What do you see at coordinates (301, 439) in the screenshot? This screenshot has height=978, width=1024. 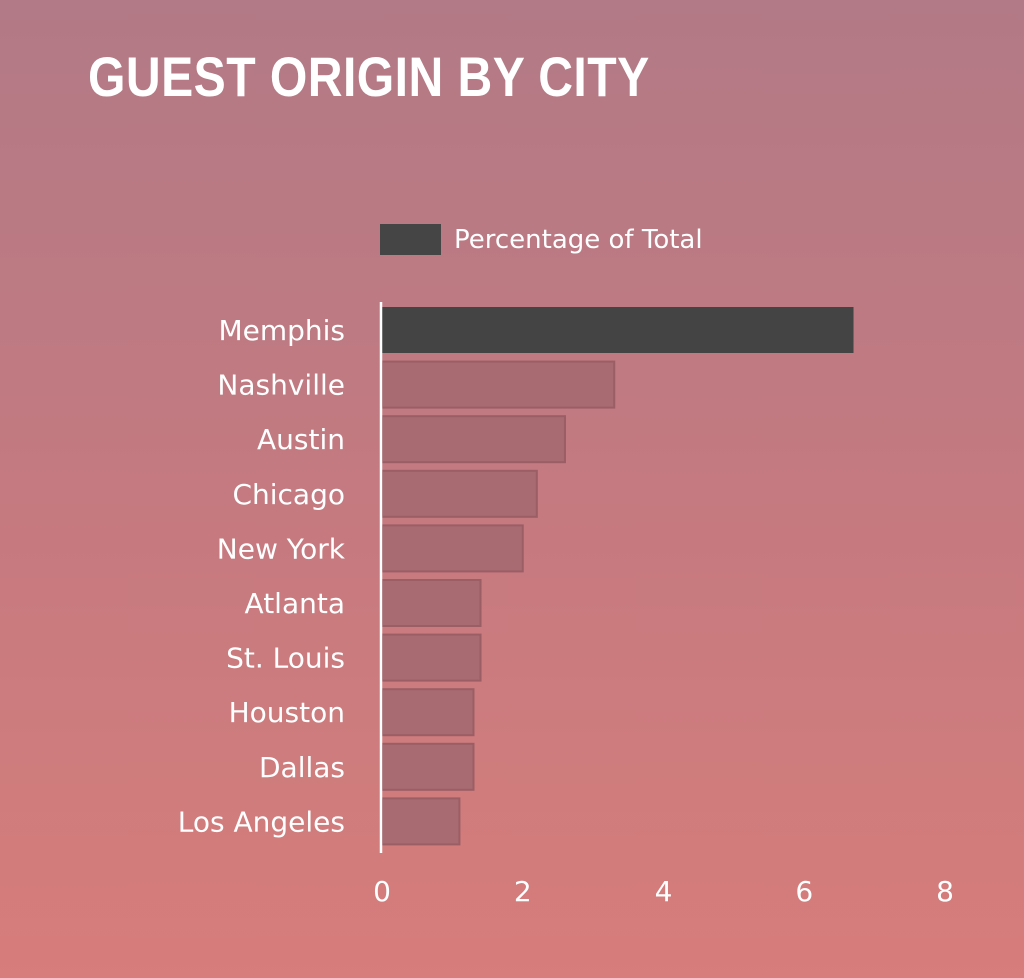 I see `category-label: Austin` at bounding box center [301, 439].